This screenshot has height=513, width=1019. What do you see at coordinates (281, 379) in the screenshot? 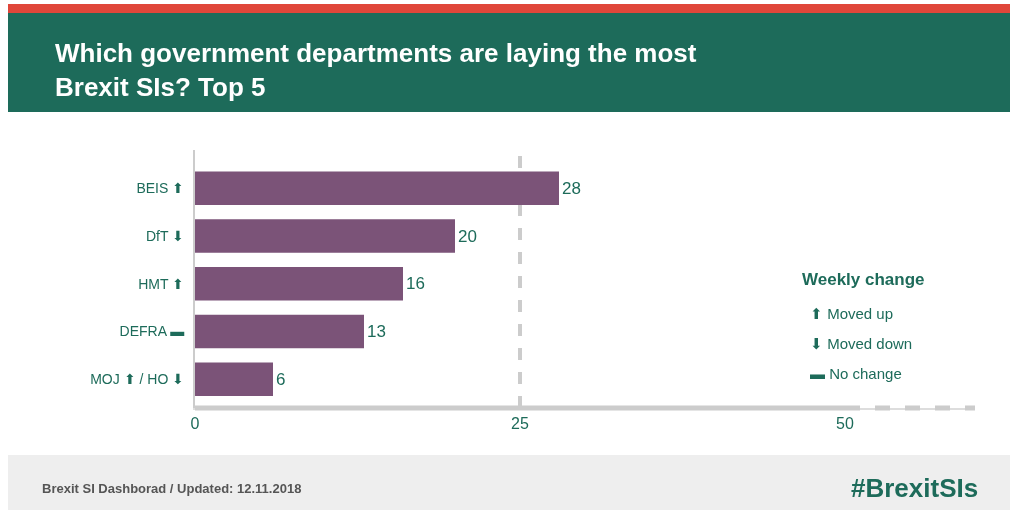
I see `data-label: 6` at bounding box center [281, 379].